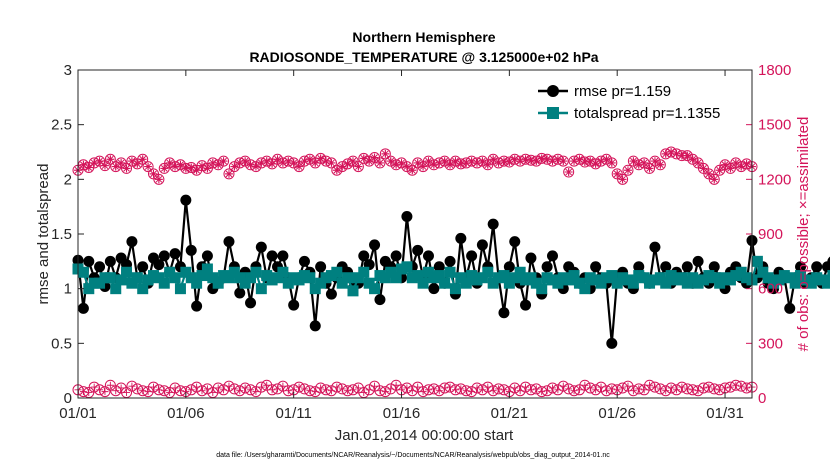 The image size is (830, 470). What do you see at coordinates (510, 413) in the screenshot?
I see `x-tick-label: 01/21` at bounding box center [510, 413].